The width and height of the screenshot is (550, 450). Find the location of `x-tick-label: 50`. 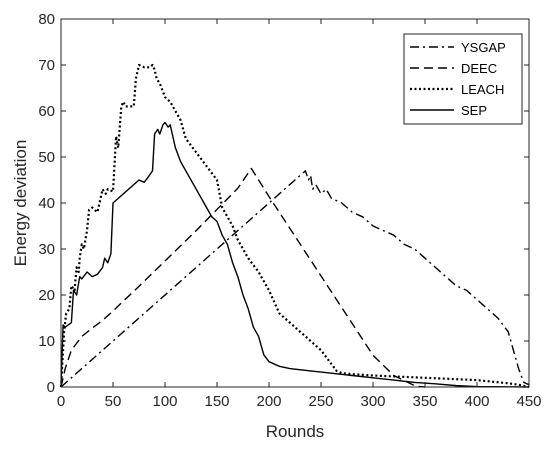

x-tick-label: 50 is located at coordinates (113, 401).